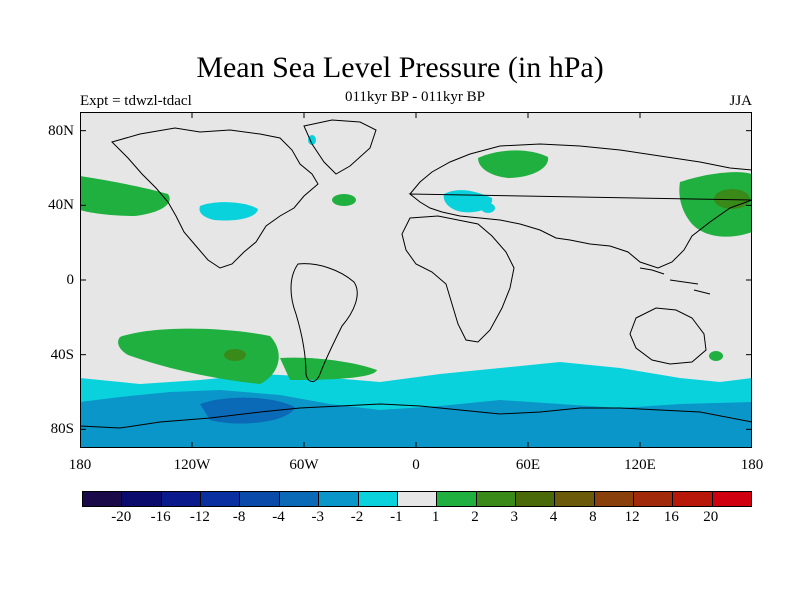  I want to click on anomaly-north-atlantic, so click(344, 200).